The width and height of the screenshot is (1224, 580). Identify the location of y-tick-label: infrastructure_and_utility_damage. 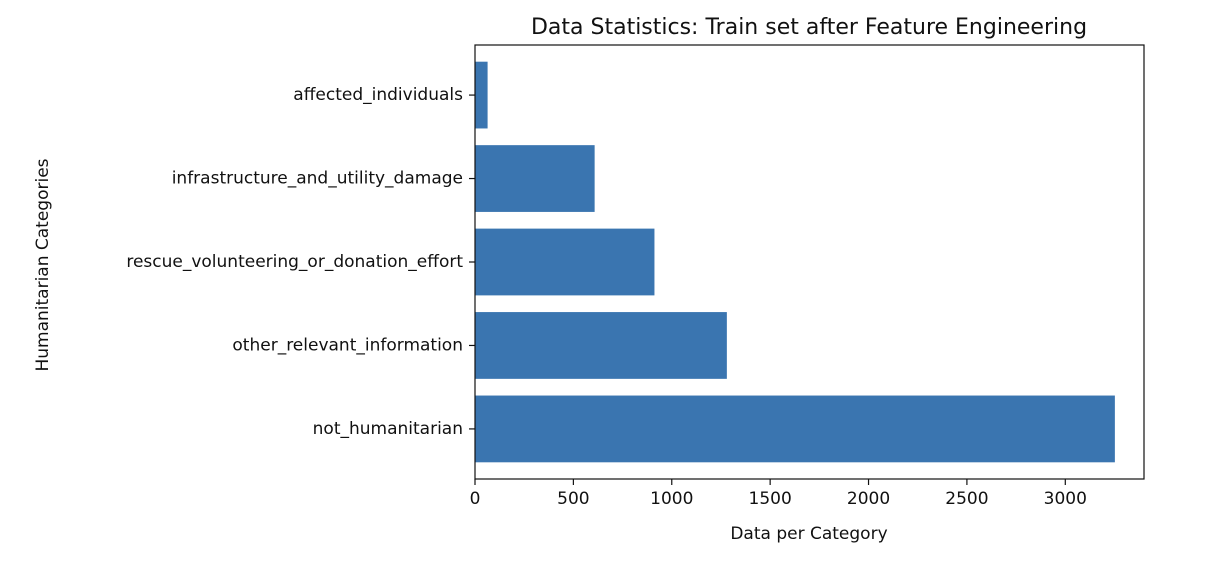
(317, 179).